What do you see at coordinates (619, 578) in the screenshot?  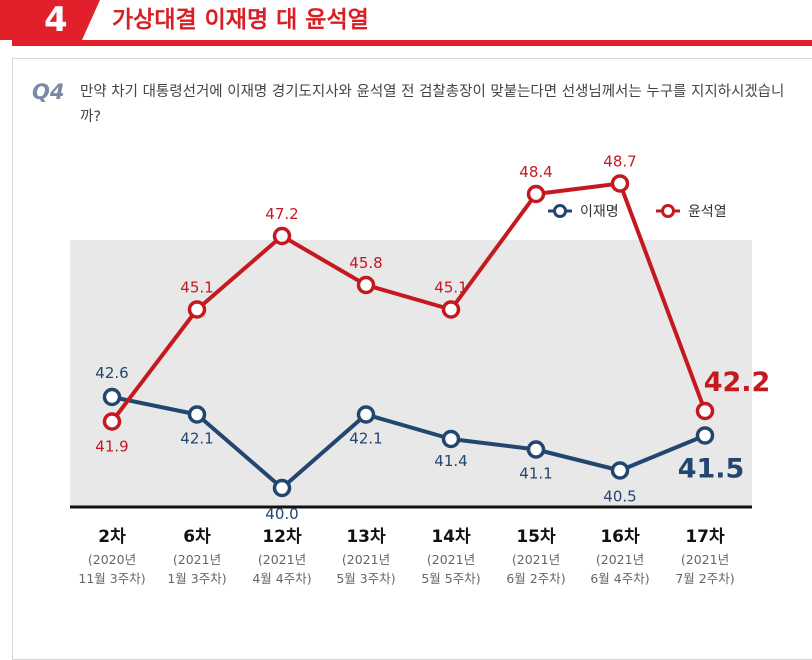 I see `category-sublabel: 6월 4주차)` at bounding box center [619, 578].